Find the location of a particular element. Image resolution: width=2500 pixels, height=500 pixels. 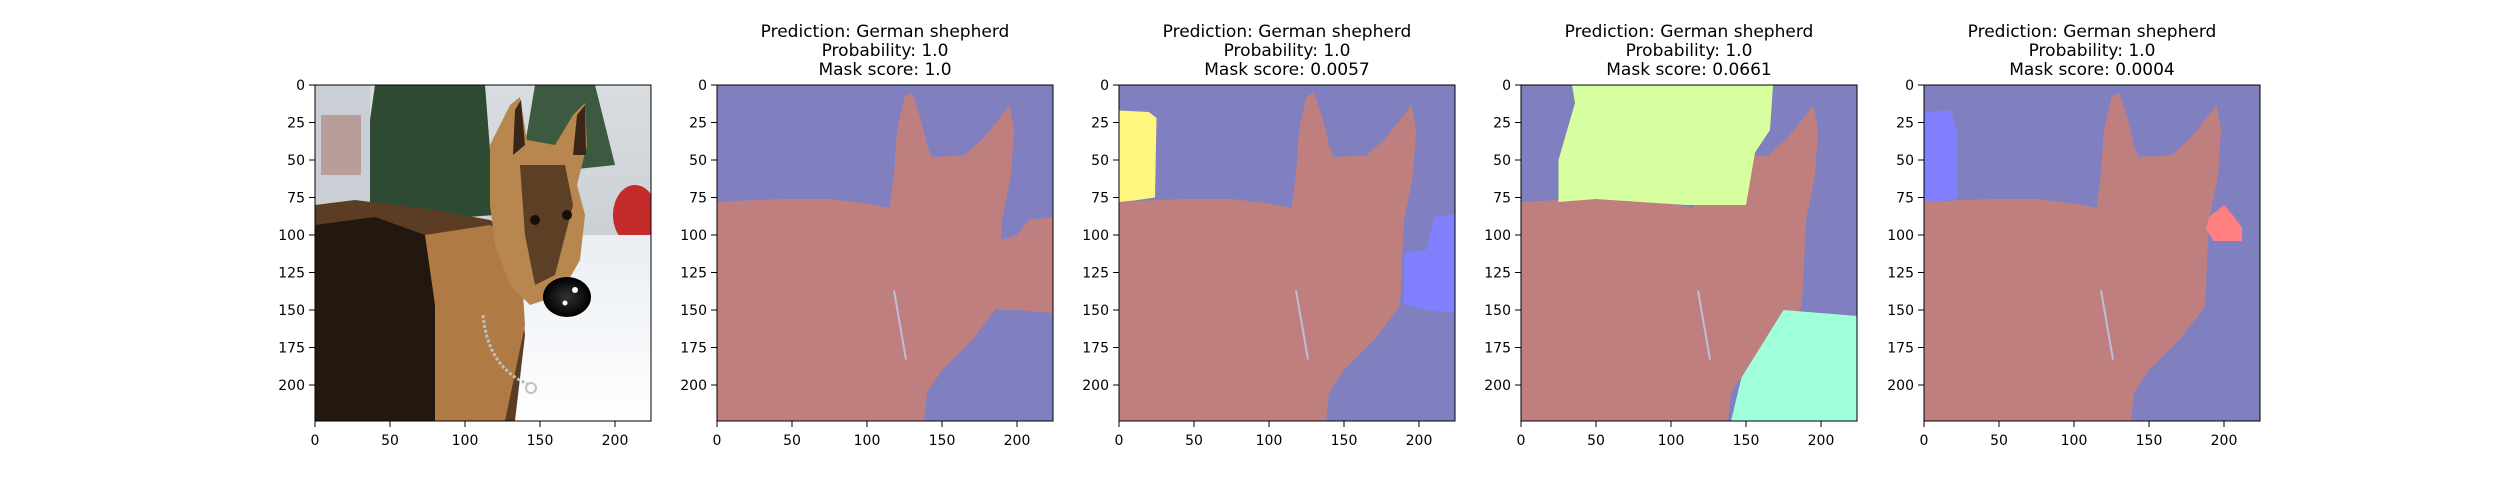

panel-title-line-3: Mask score: 1.0 is located at coordinates (884, 70).